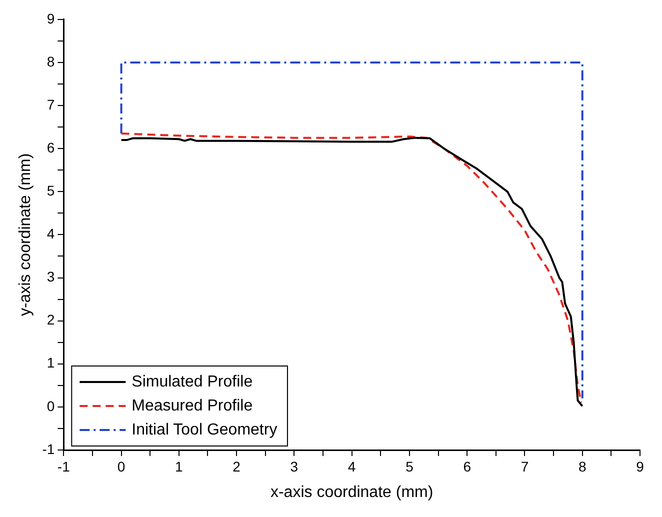 This screenshot has height=517, width=662. I want to click on y-tick-label: -1, so click(48, 448).